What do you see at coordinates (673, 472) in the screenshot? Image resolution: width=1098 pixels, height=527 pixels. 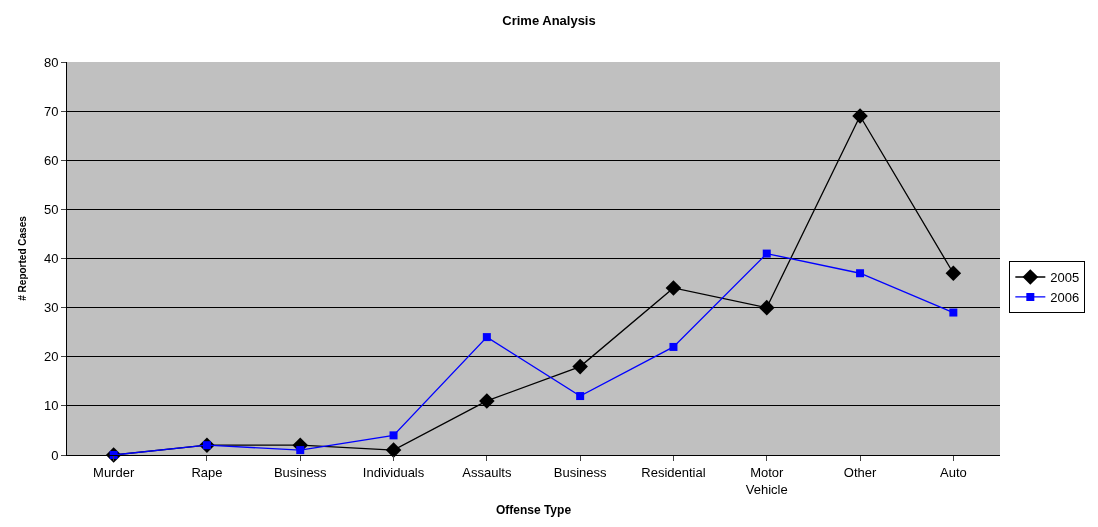 I see `x-tick-label: Residential` at bounding box center [673, 472].